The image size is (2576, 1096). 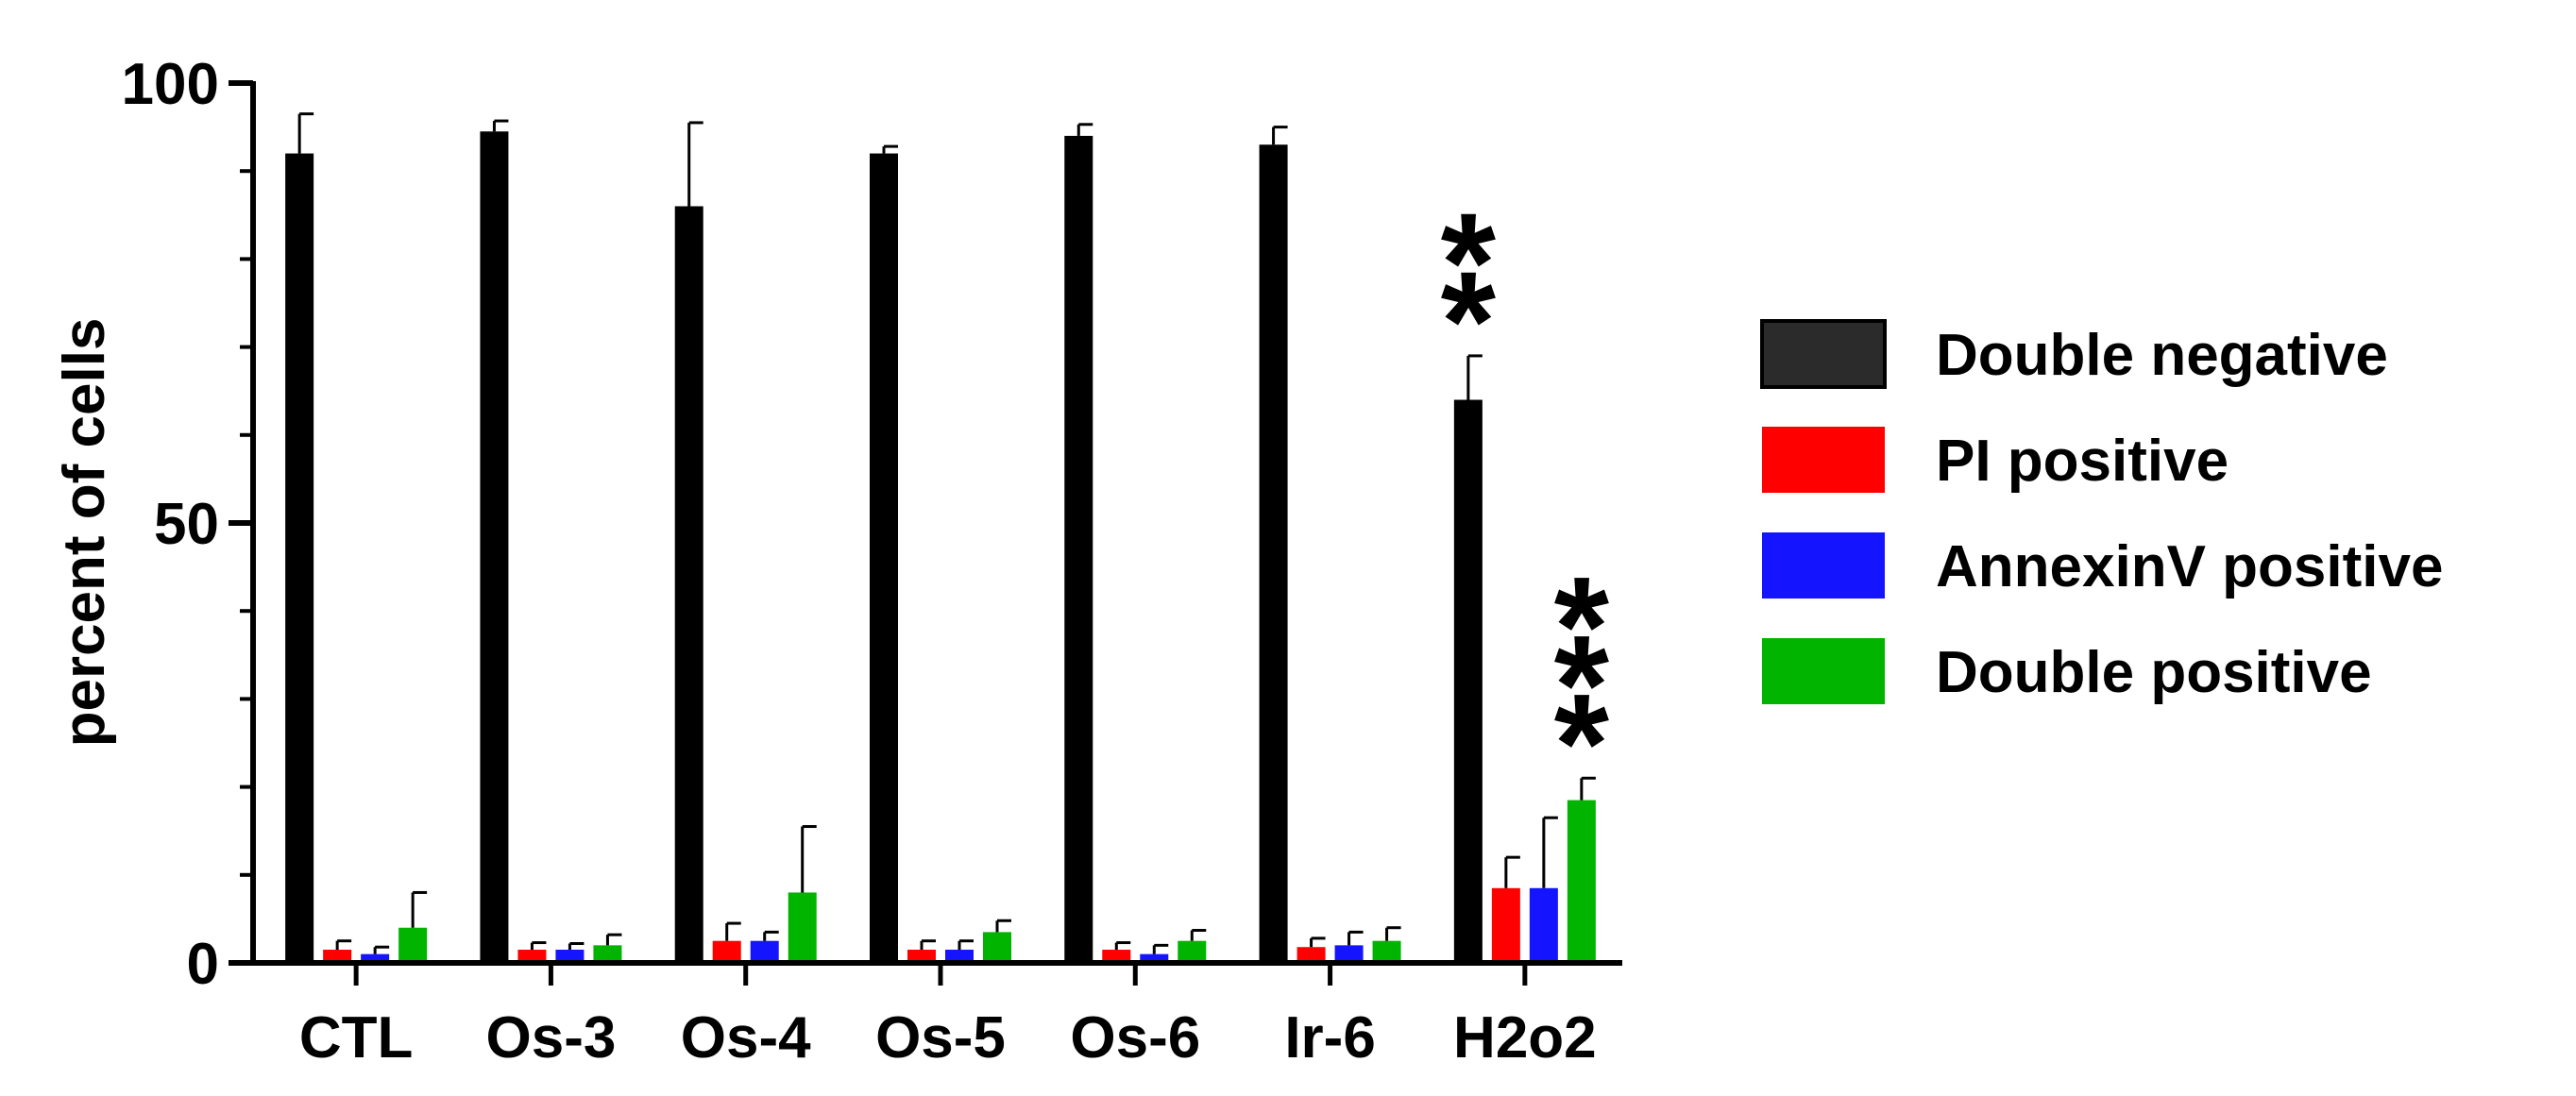 I want to click on error-bar-annexinv-positive-ctl, so click(x=381, y=949).